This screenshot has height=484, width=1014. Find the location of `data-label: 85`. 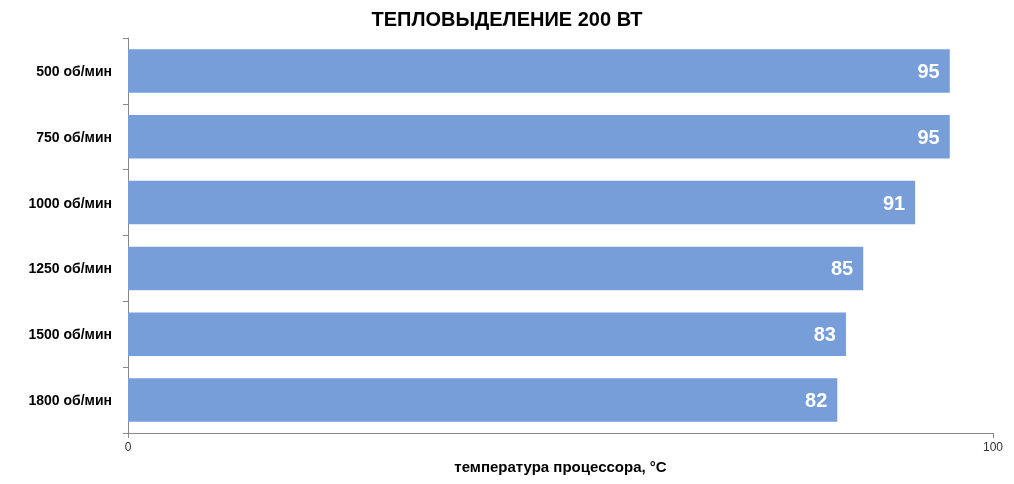

data-label: 85 is located at coordinates (842, 268).